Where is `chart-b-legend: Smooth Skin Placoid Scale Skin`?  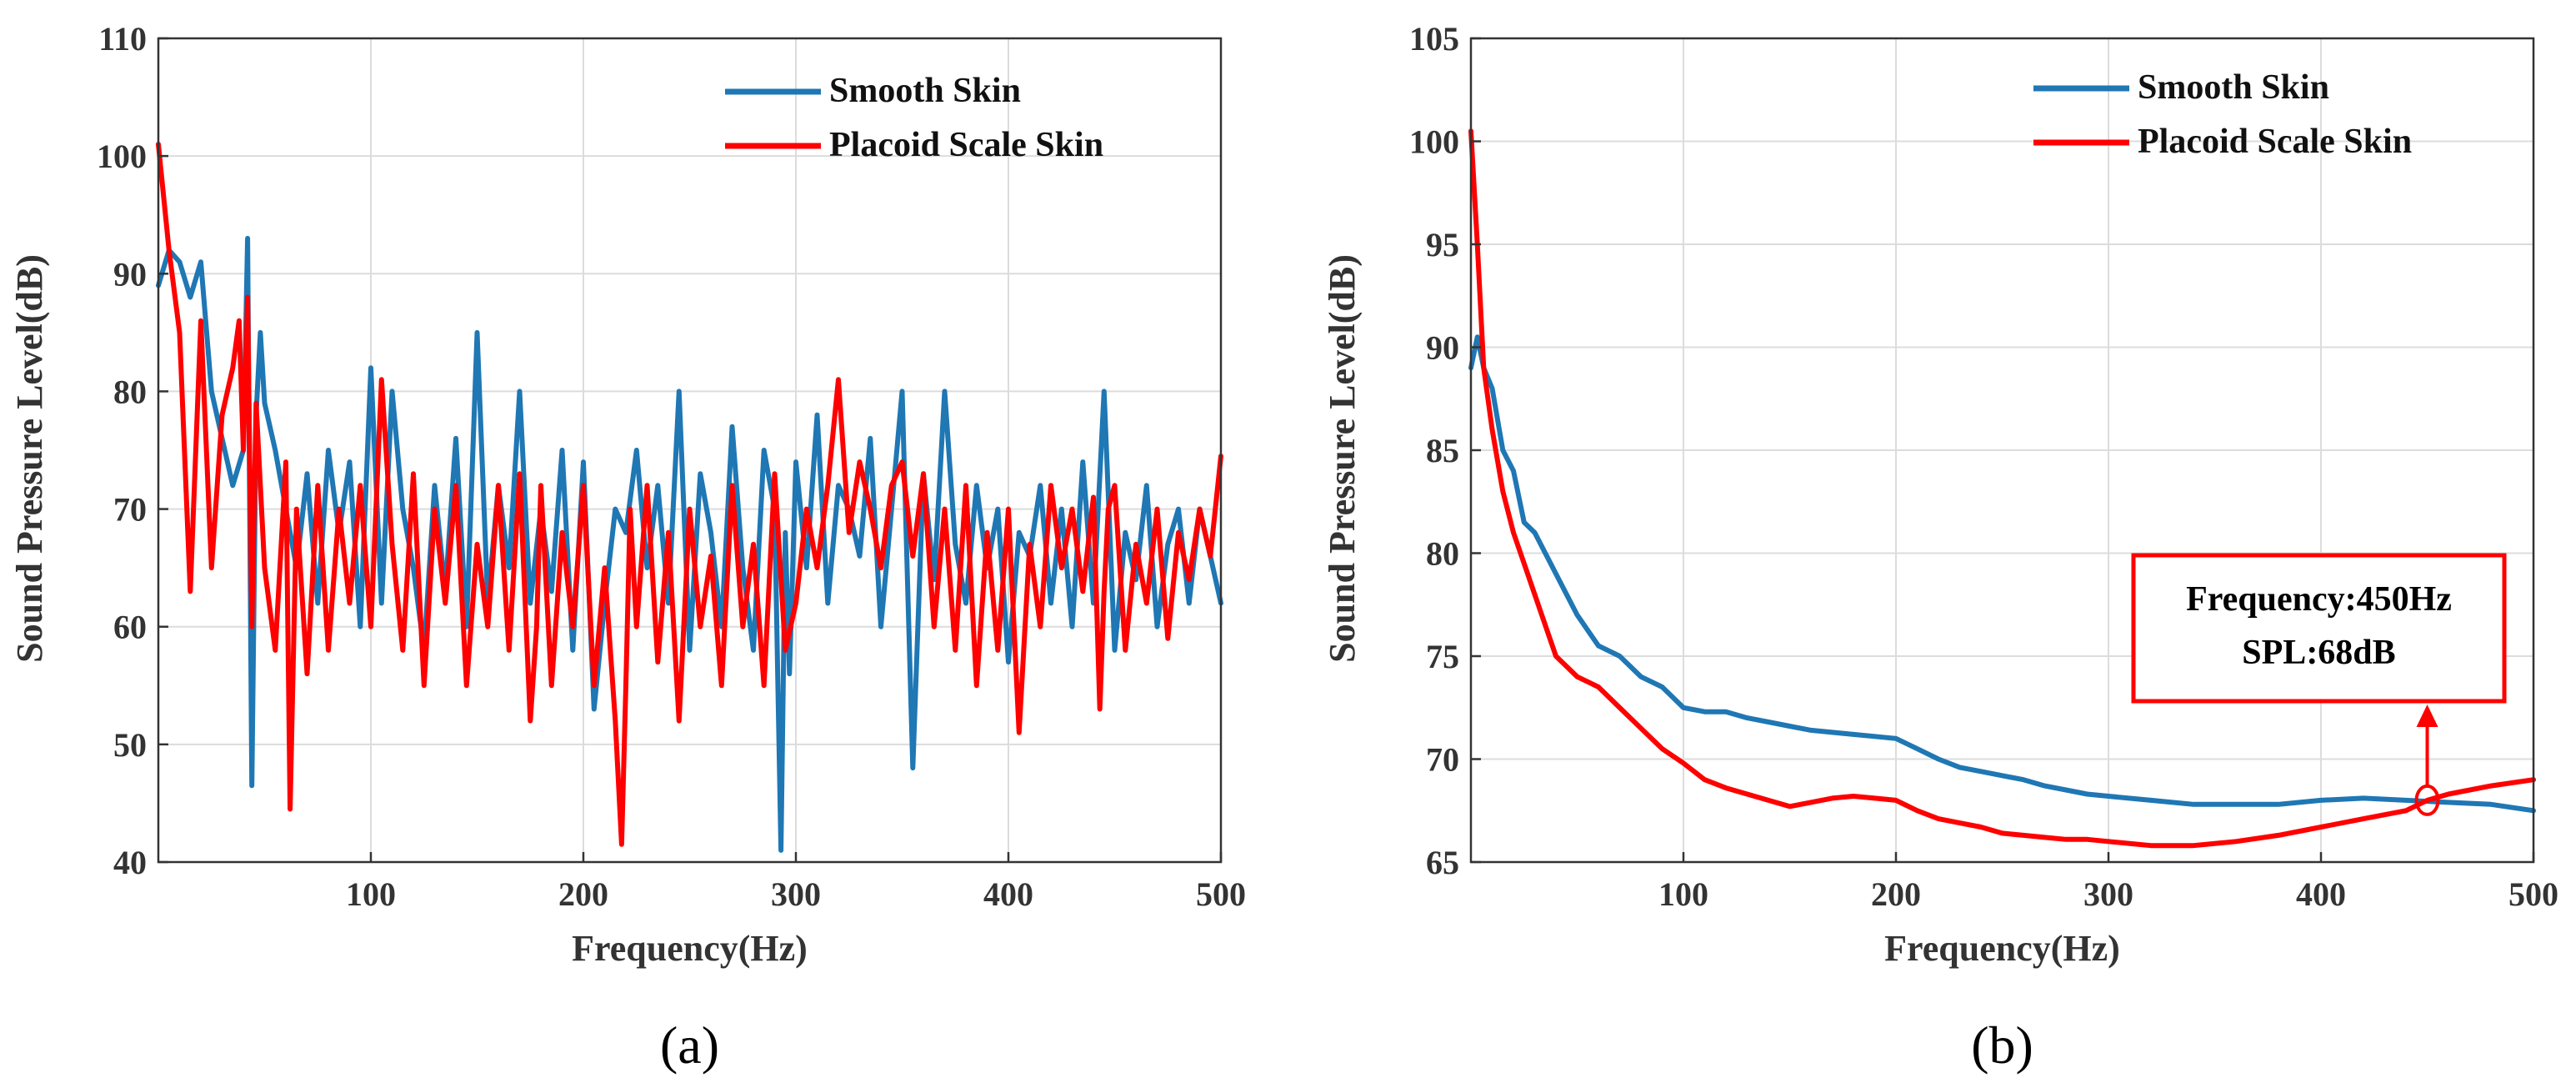 chart-b-legend: Smooth Skin Placoid Scale Skin is located at coordinates (2222, 114).